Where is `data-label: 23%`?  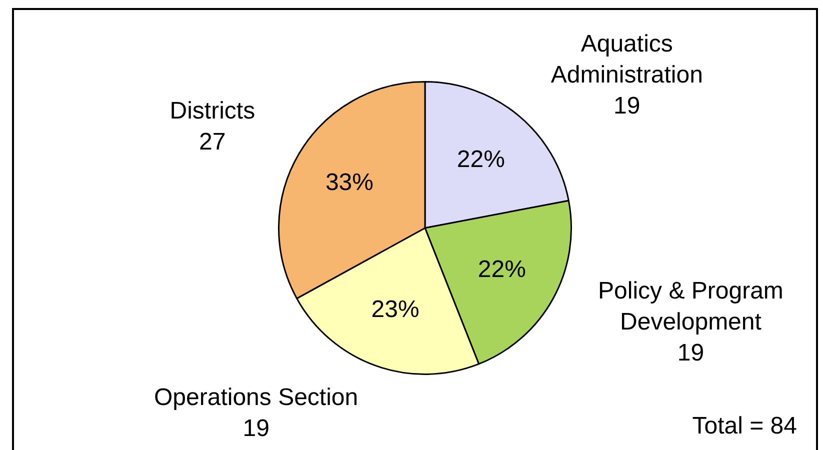
data-label: 23% is located at coordinates (395, 310).